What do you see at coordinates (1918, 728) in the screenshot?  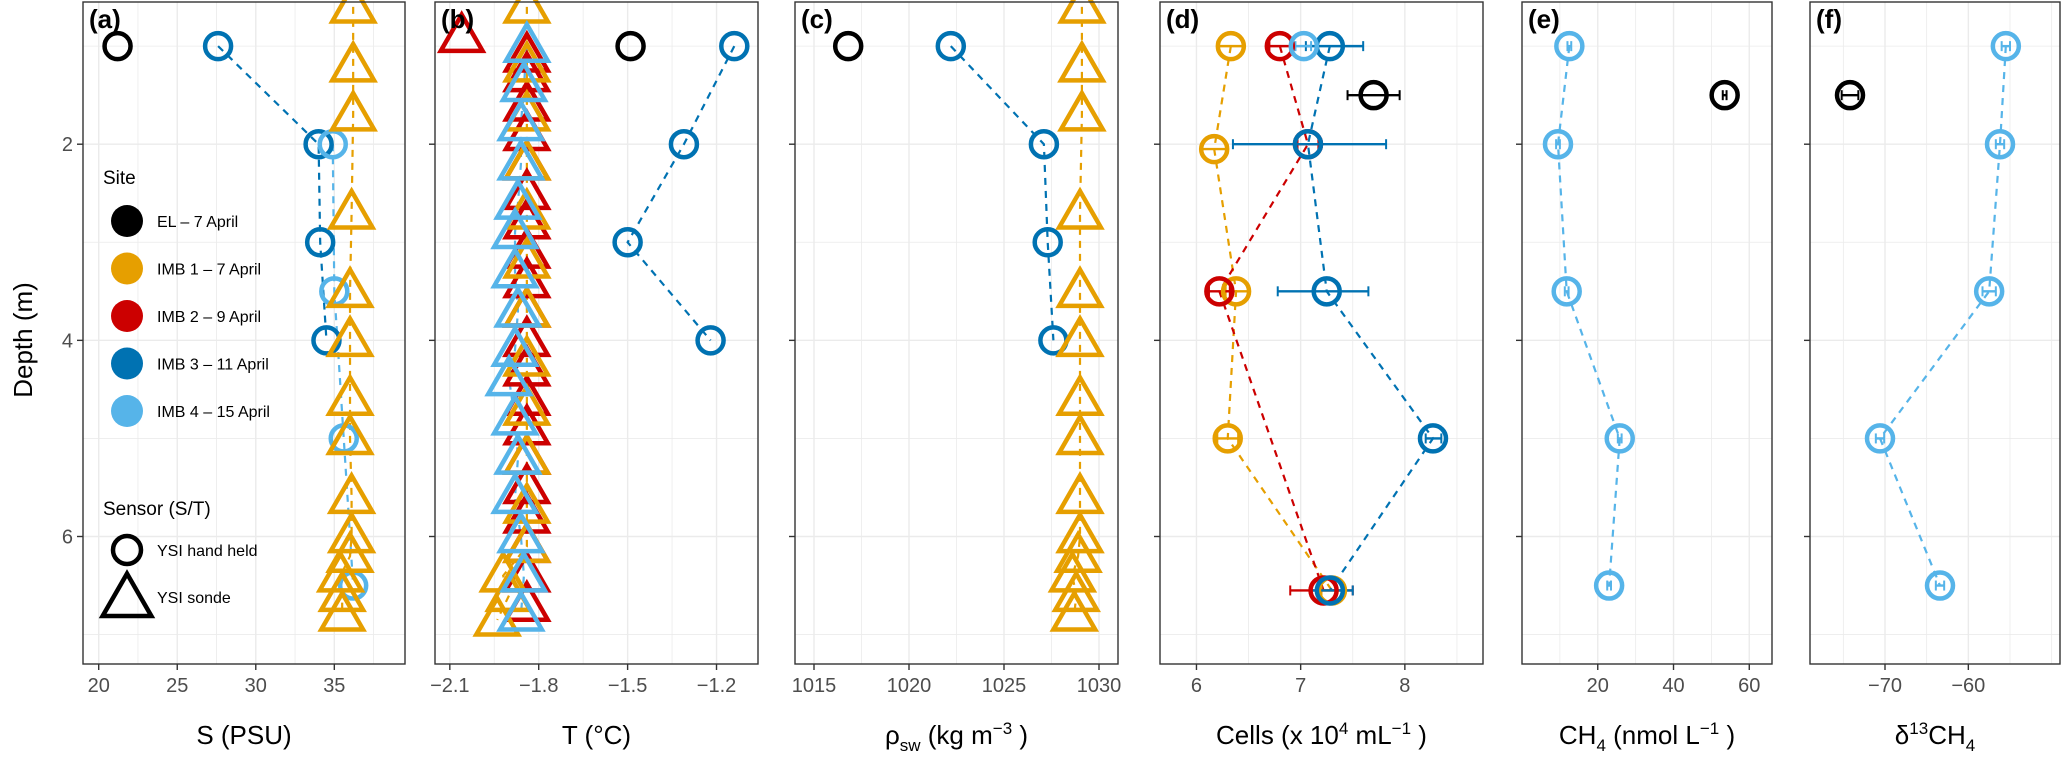 I see `x-axis-title-part: 13` at bounding box center [1918, 728].